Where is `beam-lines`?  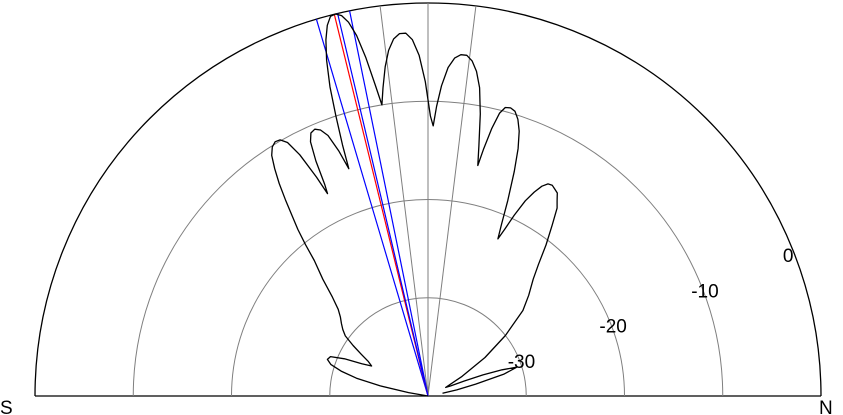
beam-lines is located at coordinates (372, 203).